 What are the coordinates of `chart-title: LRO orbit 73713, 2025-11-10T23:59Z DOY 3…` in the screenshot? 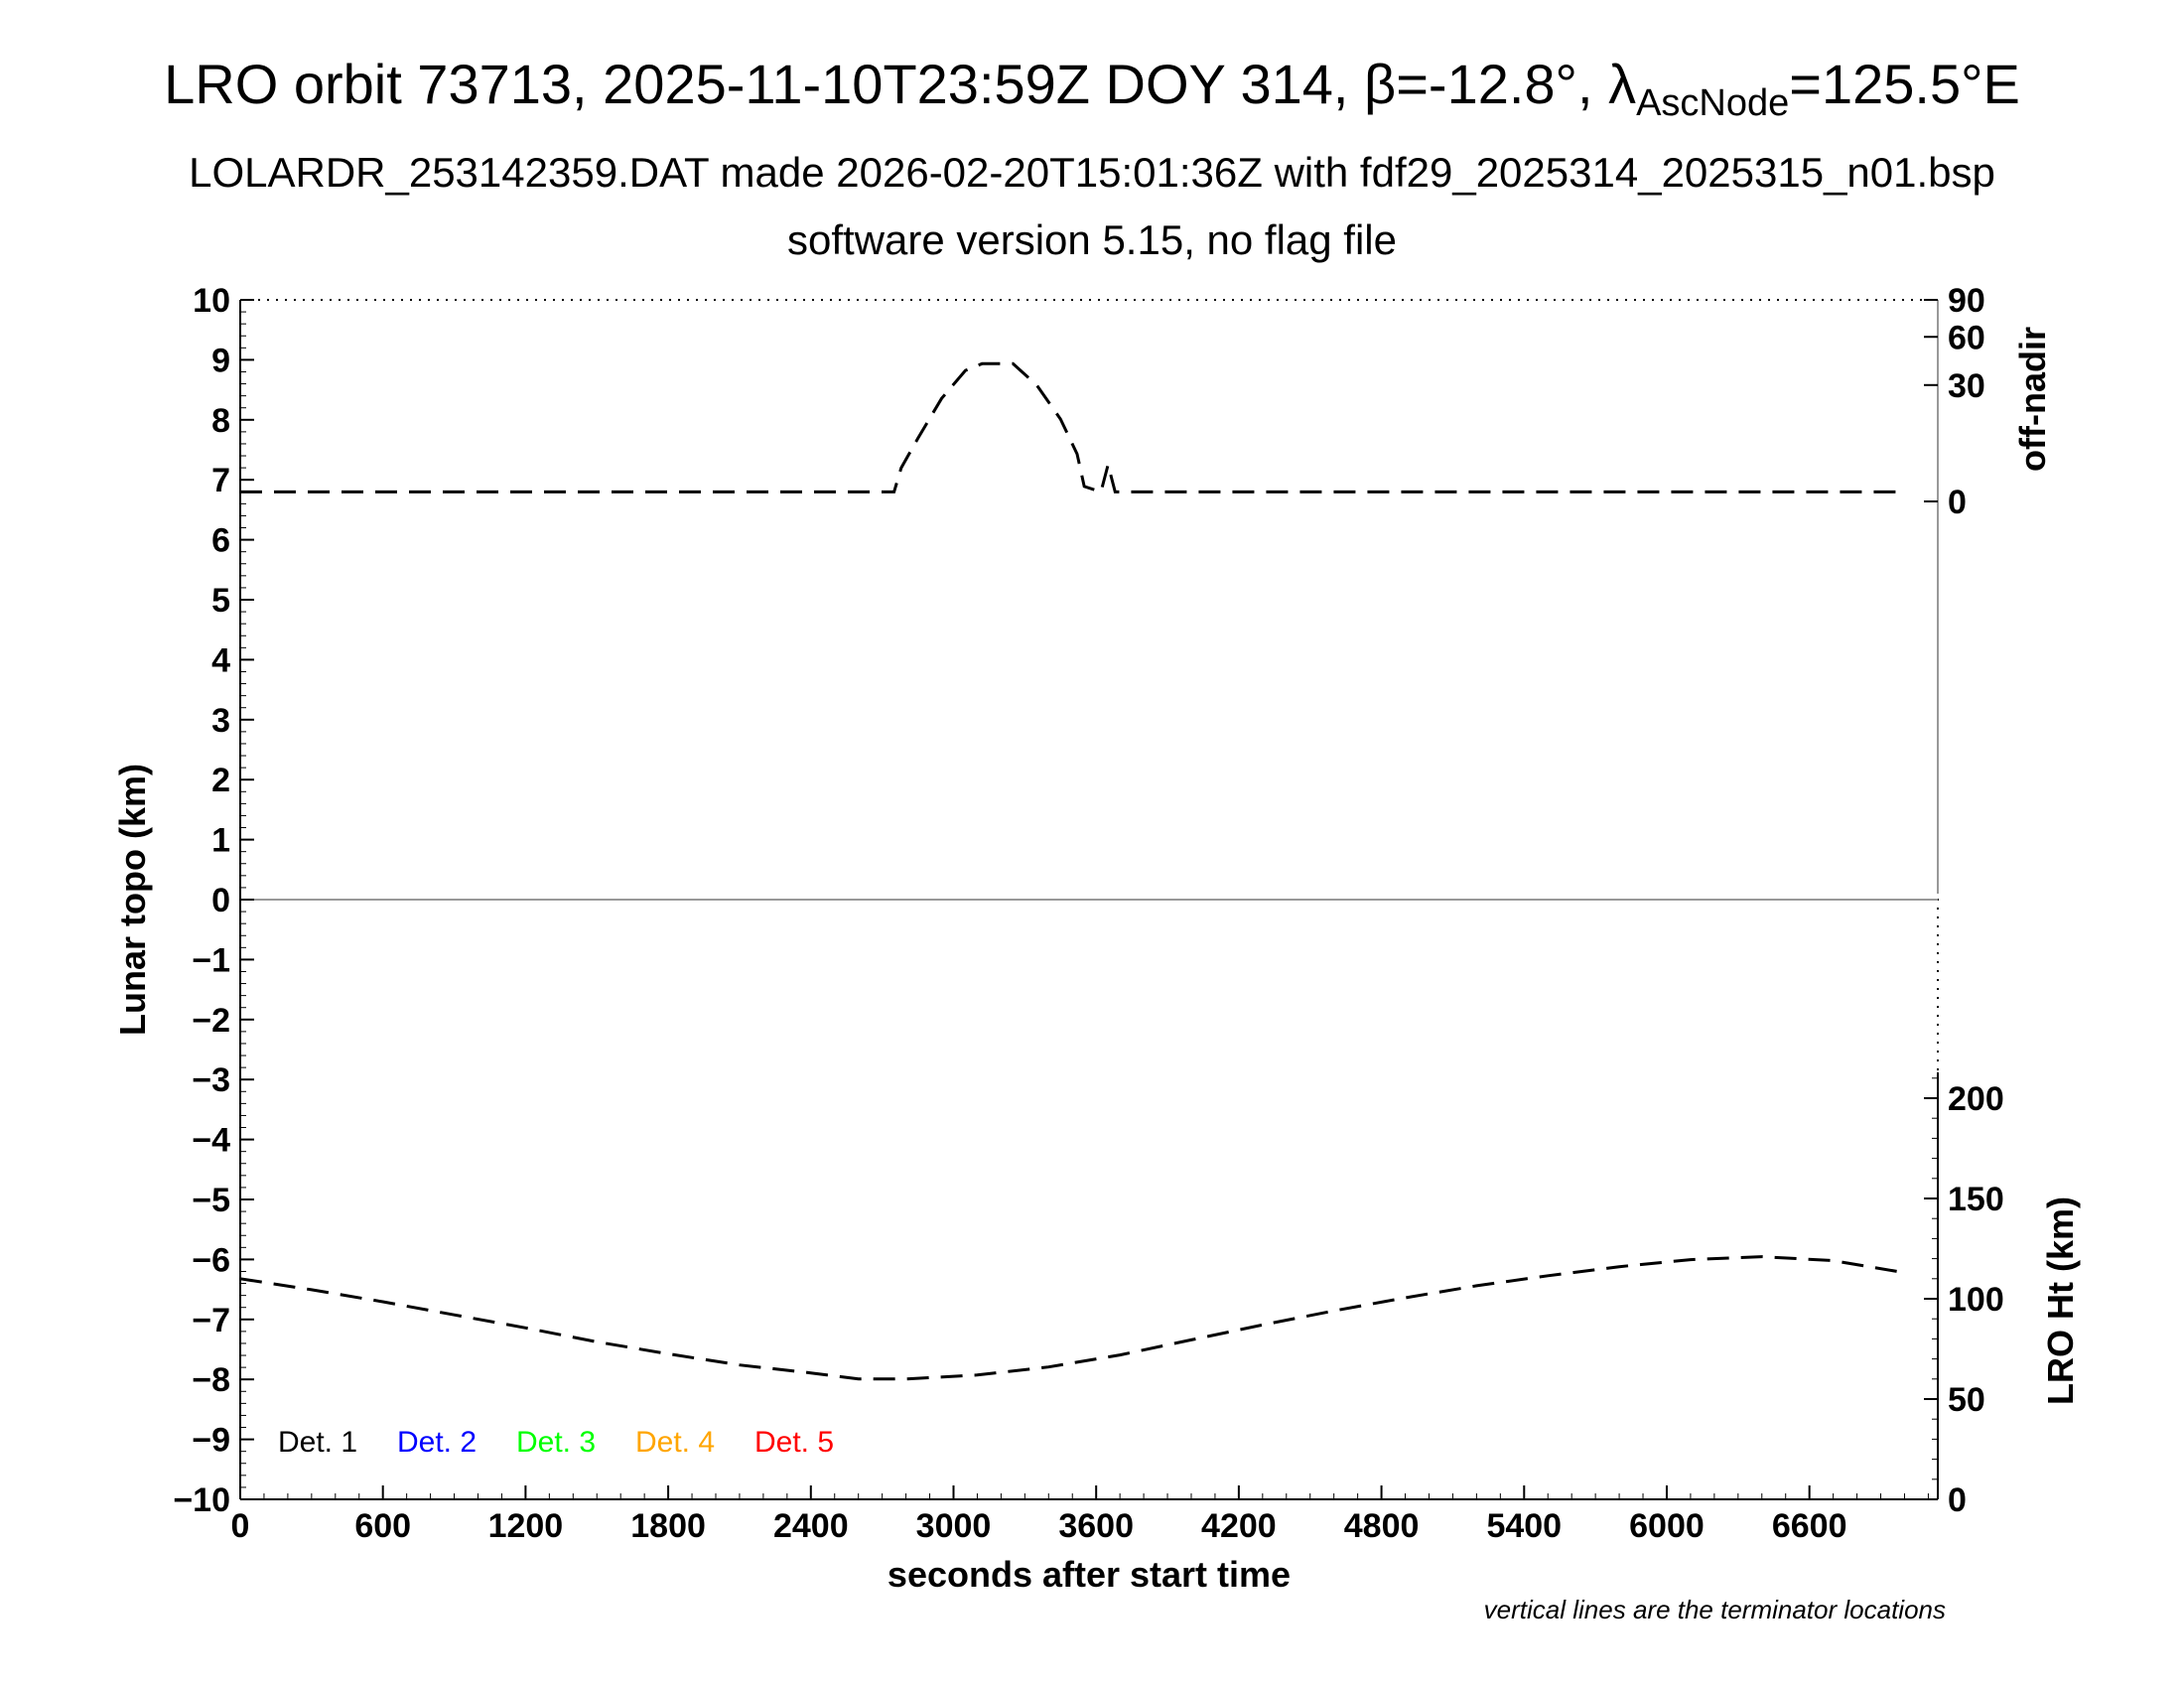 It's located at (1092, 87).